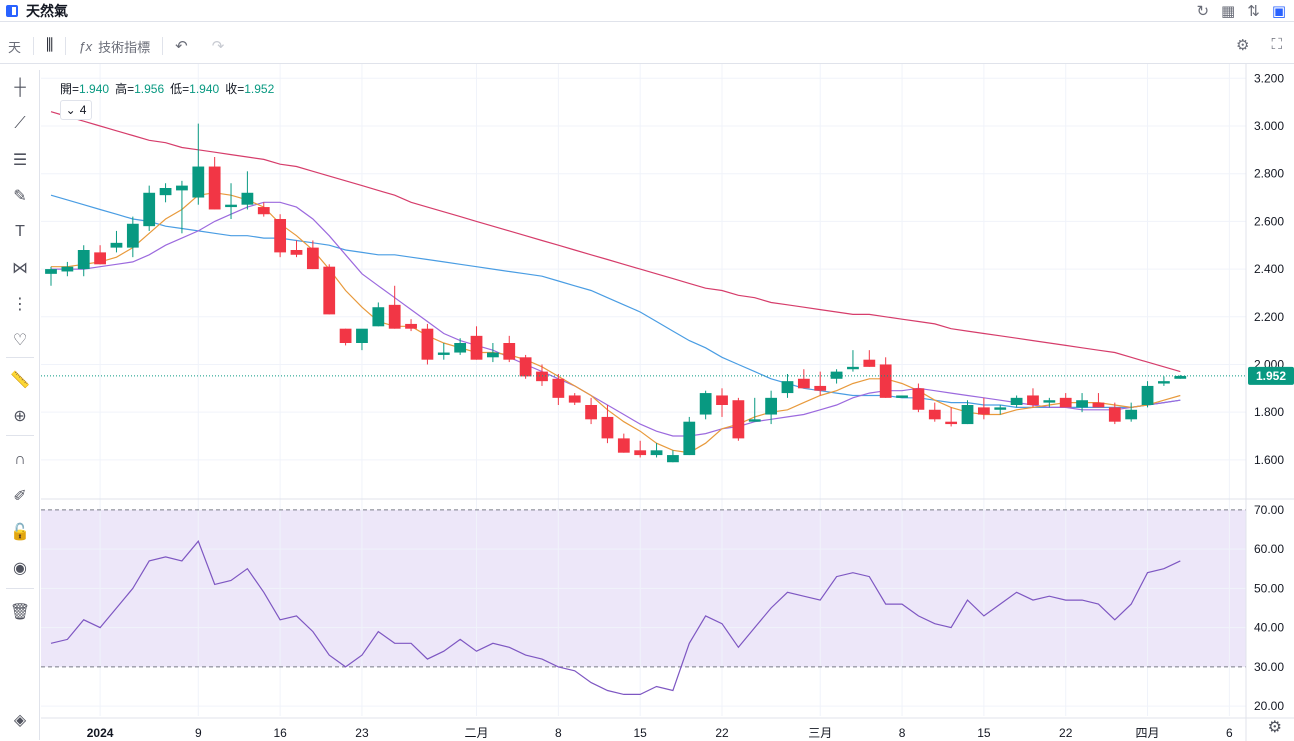 This screenshot has height=741, width=1294. What do you see at coordinates (20, 87) in the screenshot?
I see `crosshair-icon: ┼` at bounding box center [20, 87].